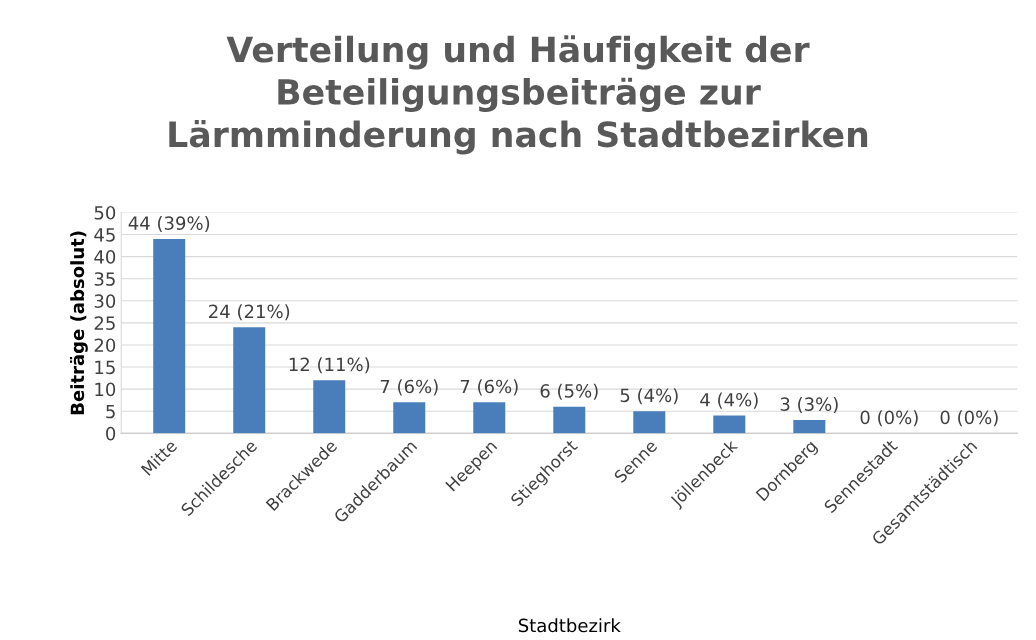 Image resolution: width=1036 pixels, height=640 pixels. I want to click on y-tick-label: 30, so click(105, 301).